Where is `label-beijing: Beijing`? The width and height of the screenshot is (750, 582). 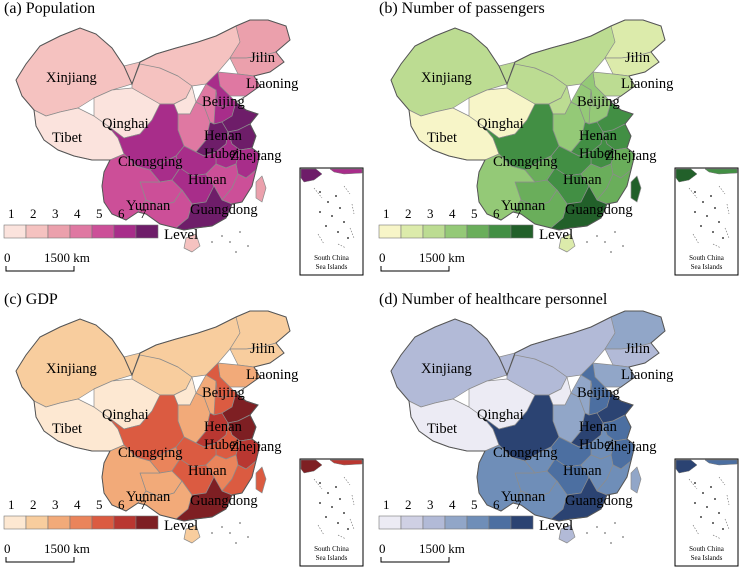 label-beijing: Beijing is located at coordinates (598, 102).